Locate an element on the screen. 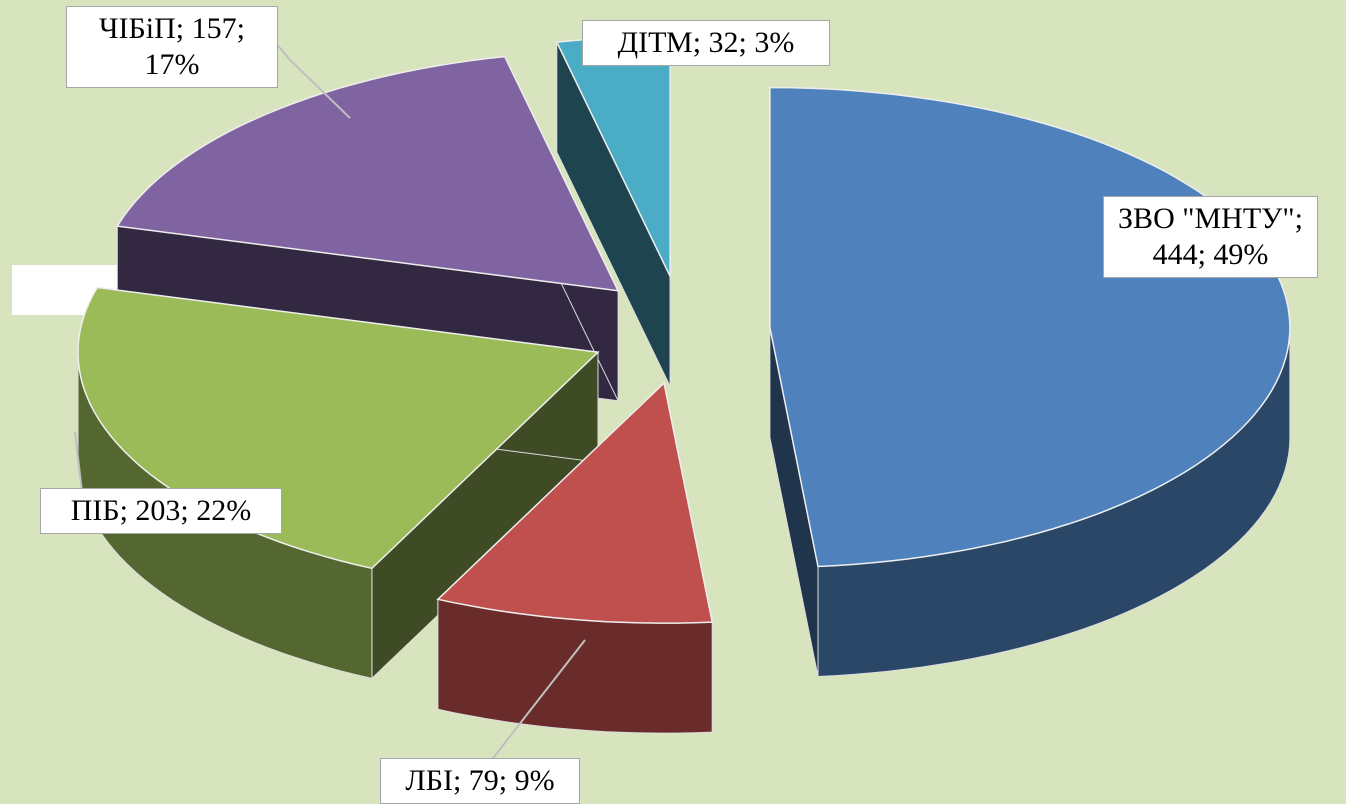  data-label: ДІТМ; 32; 3% is located at coordinates (706, 43).